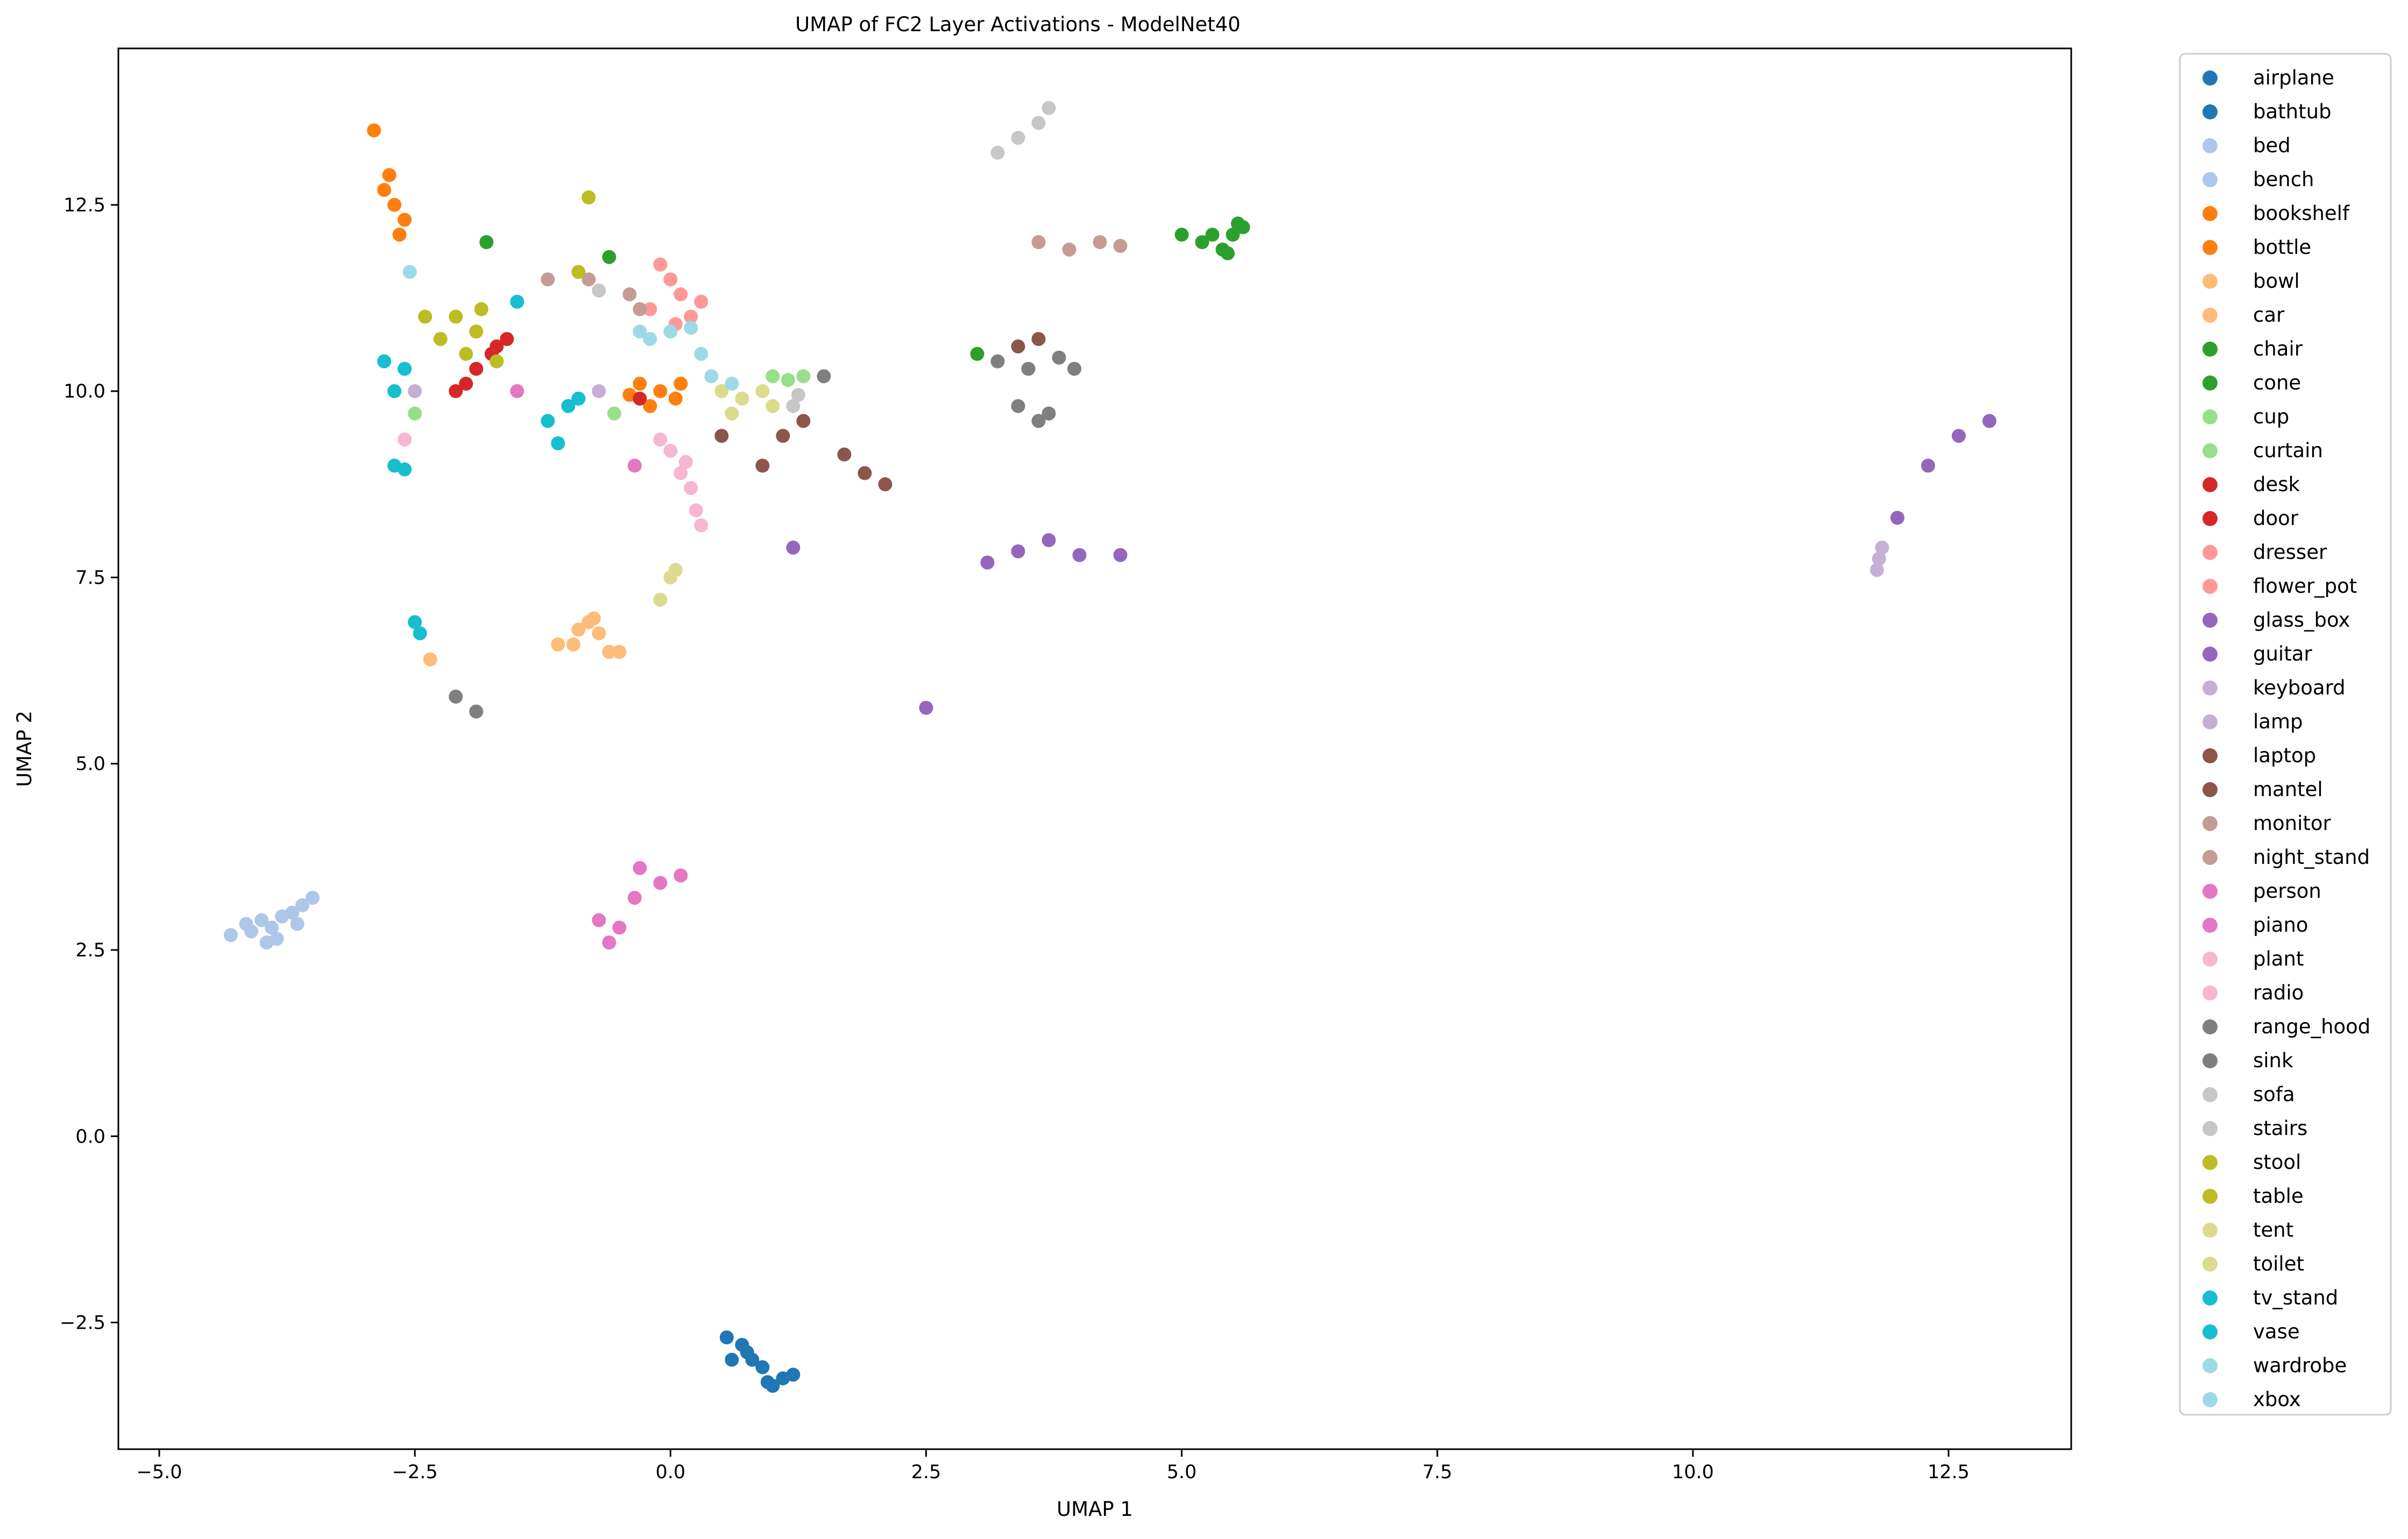 Image resolution: width=2408 pixels, height=1539 pixels. I want to click on legend-marker-bottle, so click(2210, 247).